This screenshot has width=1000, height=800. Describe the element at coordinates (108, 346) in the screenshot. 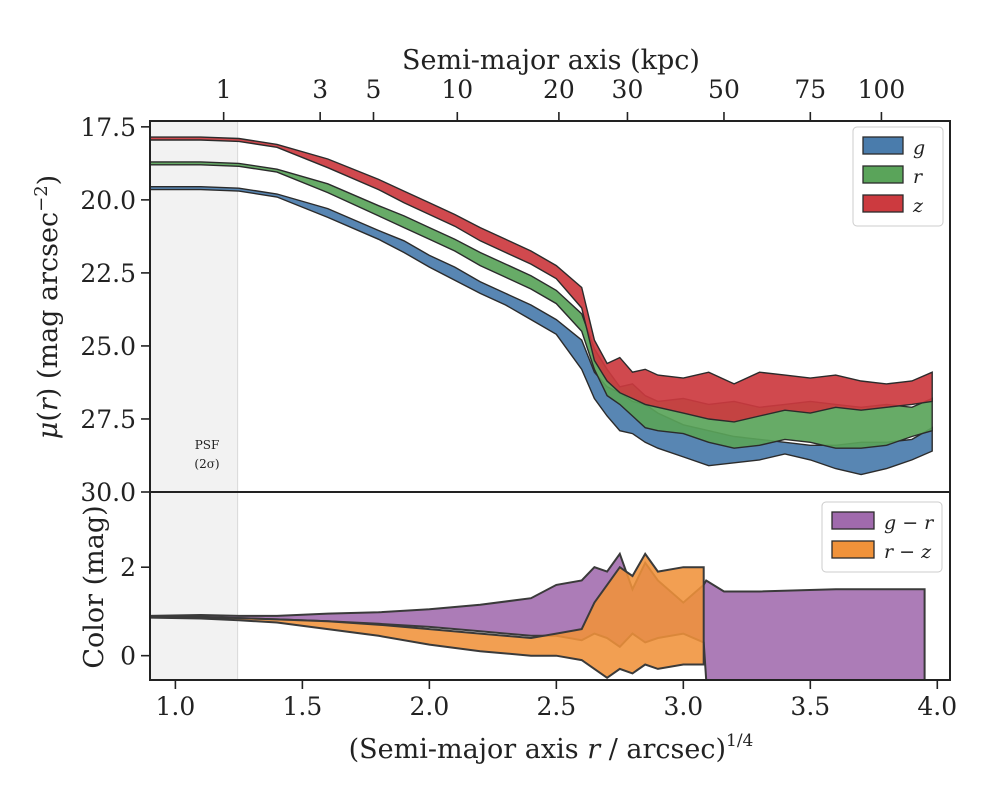

I see `top-y-tick-label: 25.0` at that location.